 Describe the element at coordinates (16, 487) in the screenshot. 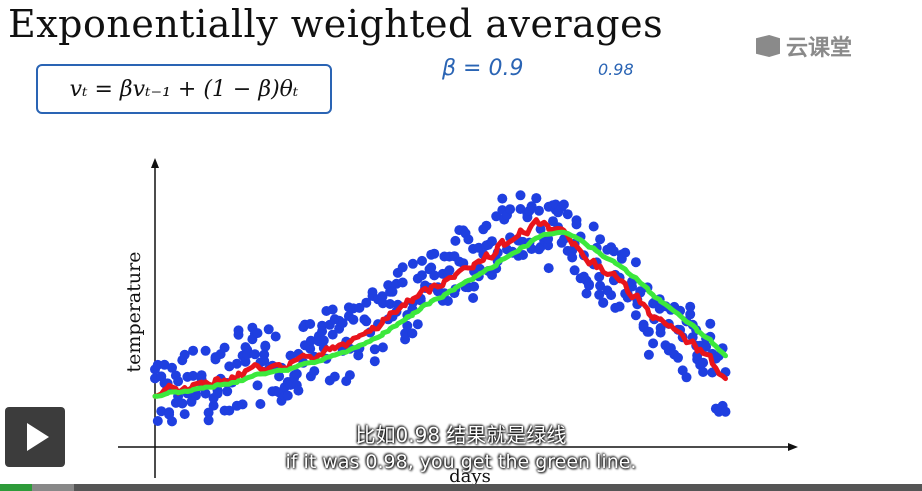

I see `progress-fill` at that location.